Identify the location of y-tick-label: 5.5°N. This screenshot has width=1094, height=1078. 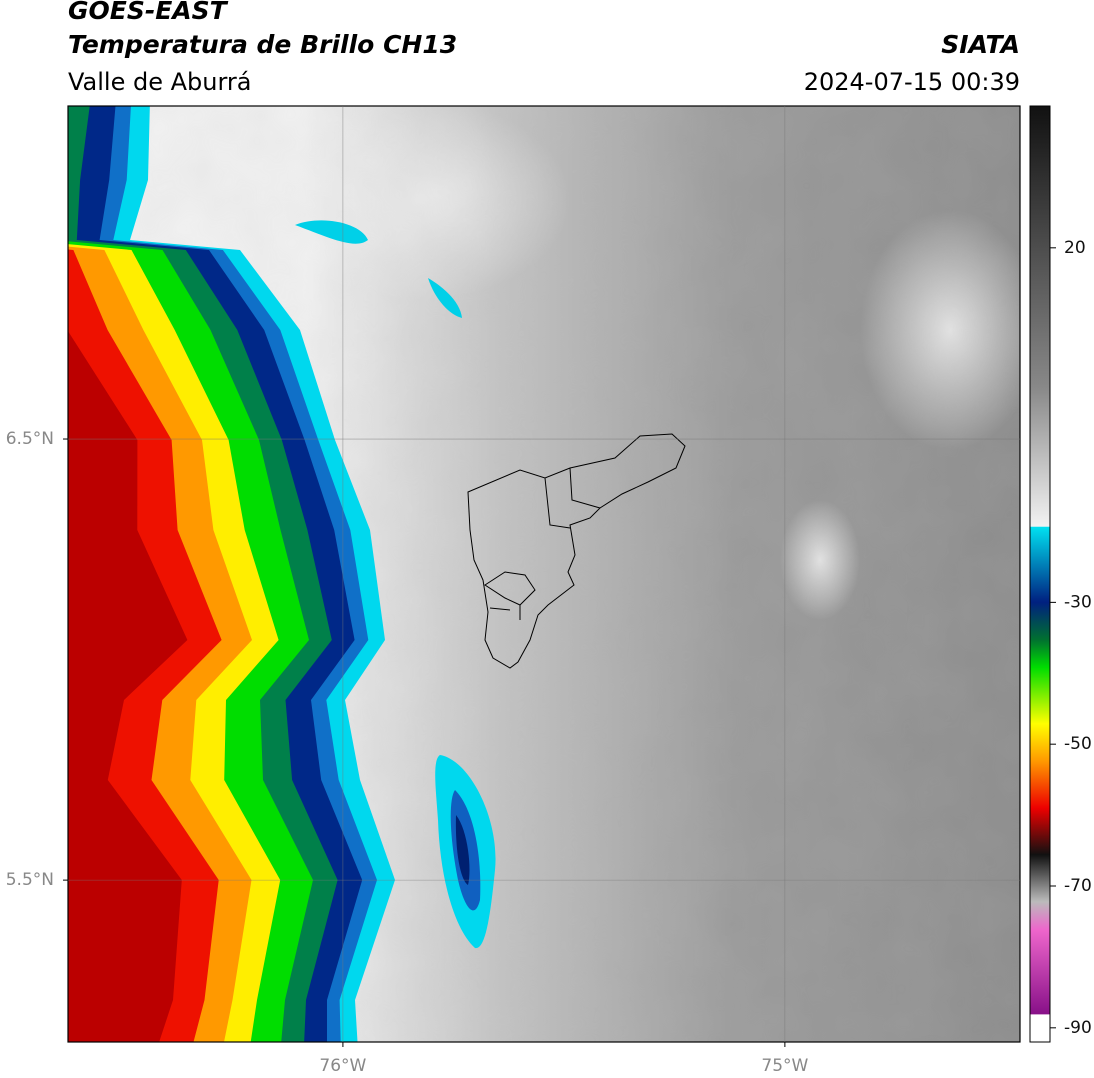
(30, 880).